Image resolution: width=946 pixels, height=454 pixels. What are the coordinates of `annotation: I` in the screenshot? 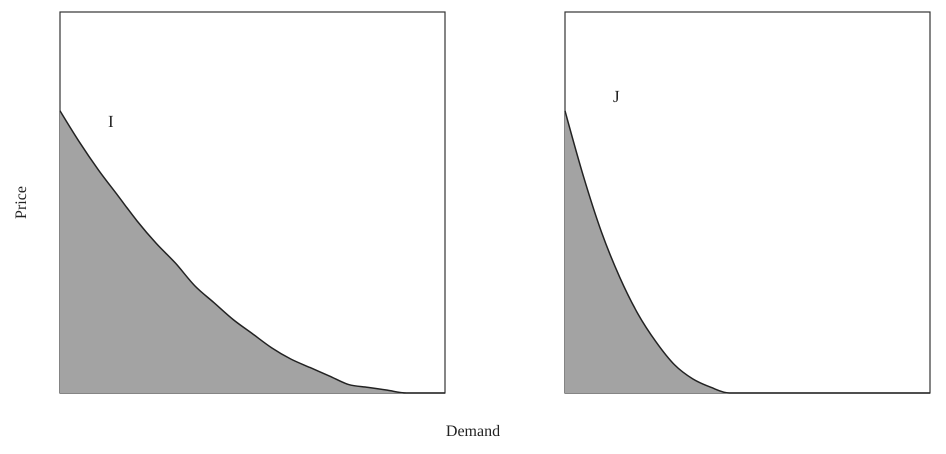 It's located at (111, 121).